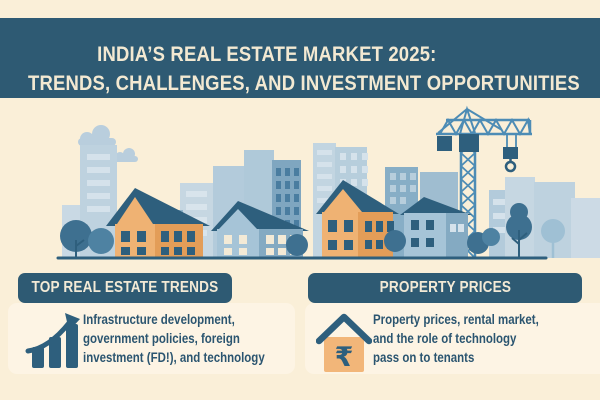 This screenshot has height=400, width=600. I want to click on tree-icon, so click(312, 230).